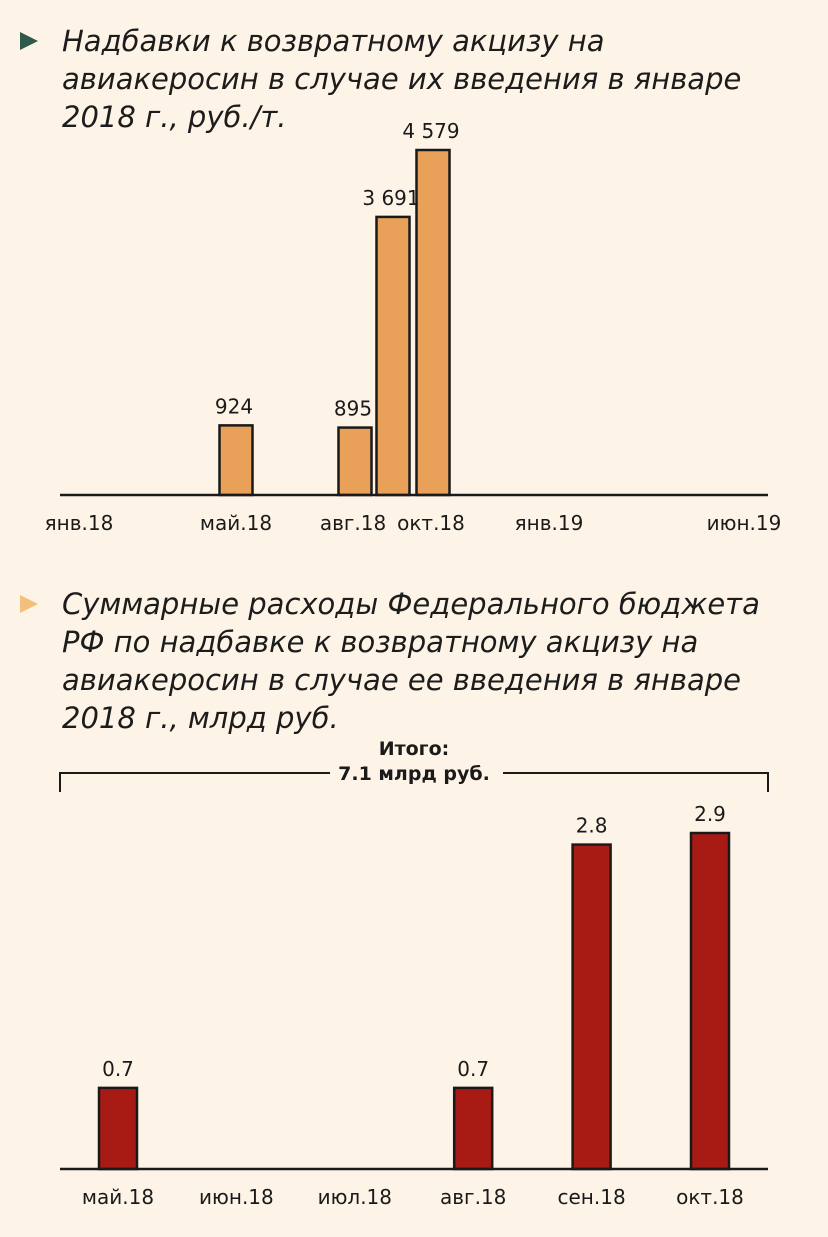  What do you see at coordinates (549, 523) in the screenshot?
I see `chart1-tick-label: янв.19` at bounding box center [549, 523].